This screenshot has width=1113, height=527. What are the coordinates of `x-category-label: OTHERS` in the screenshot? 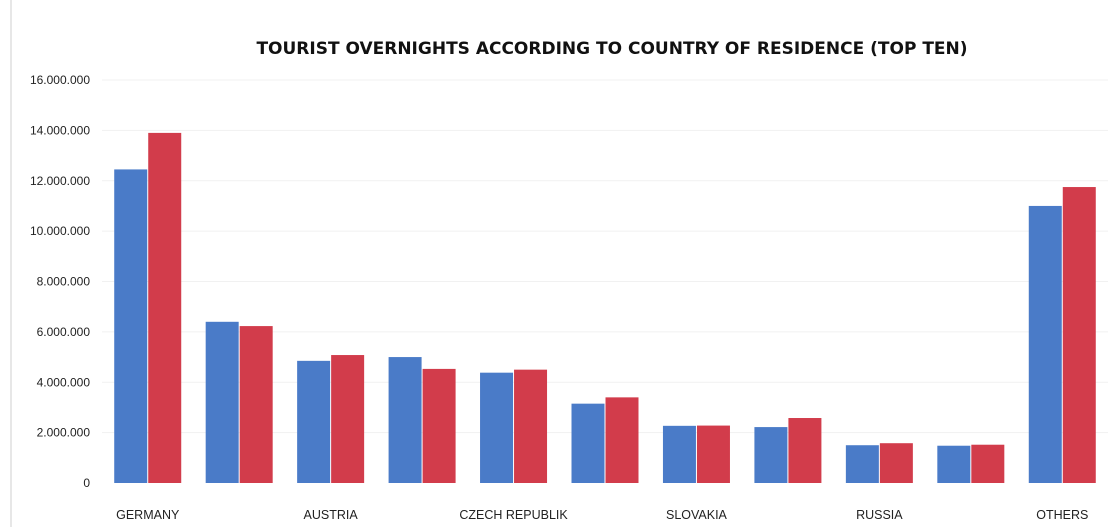 It's located at (1062, 515).